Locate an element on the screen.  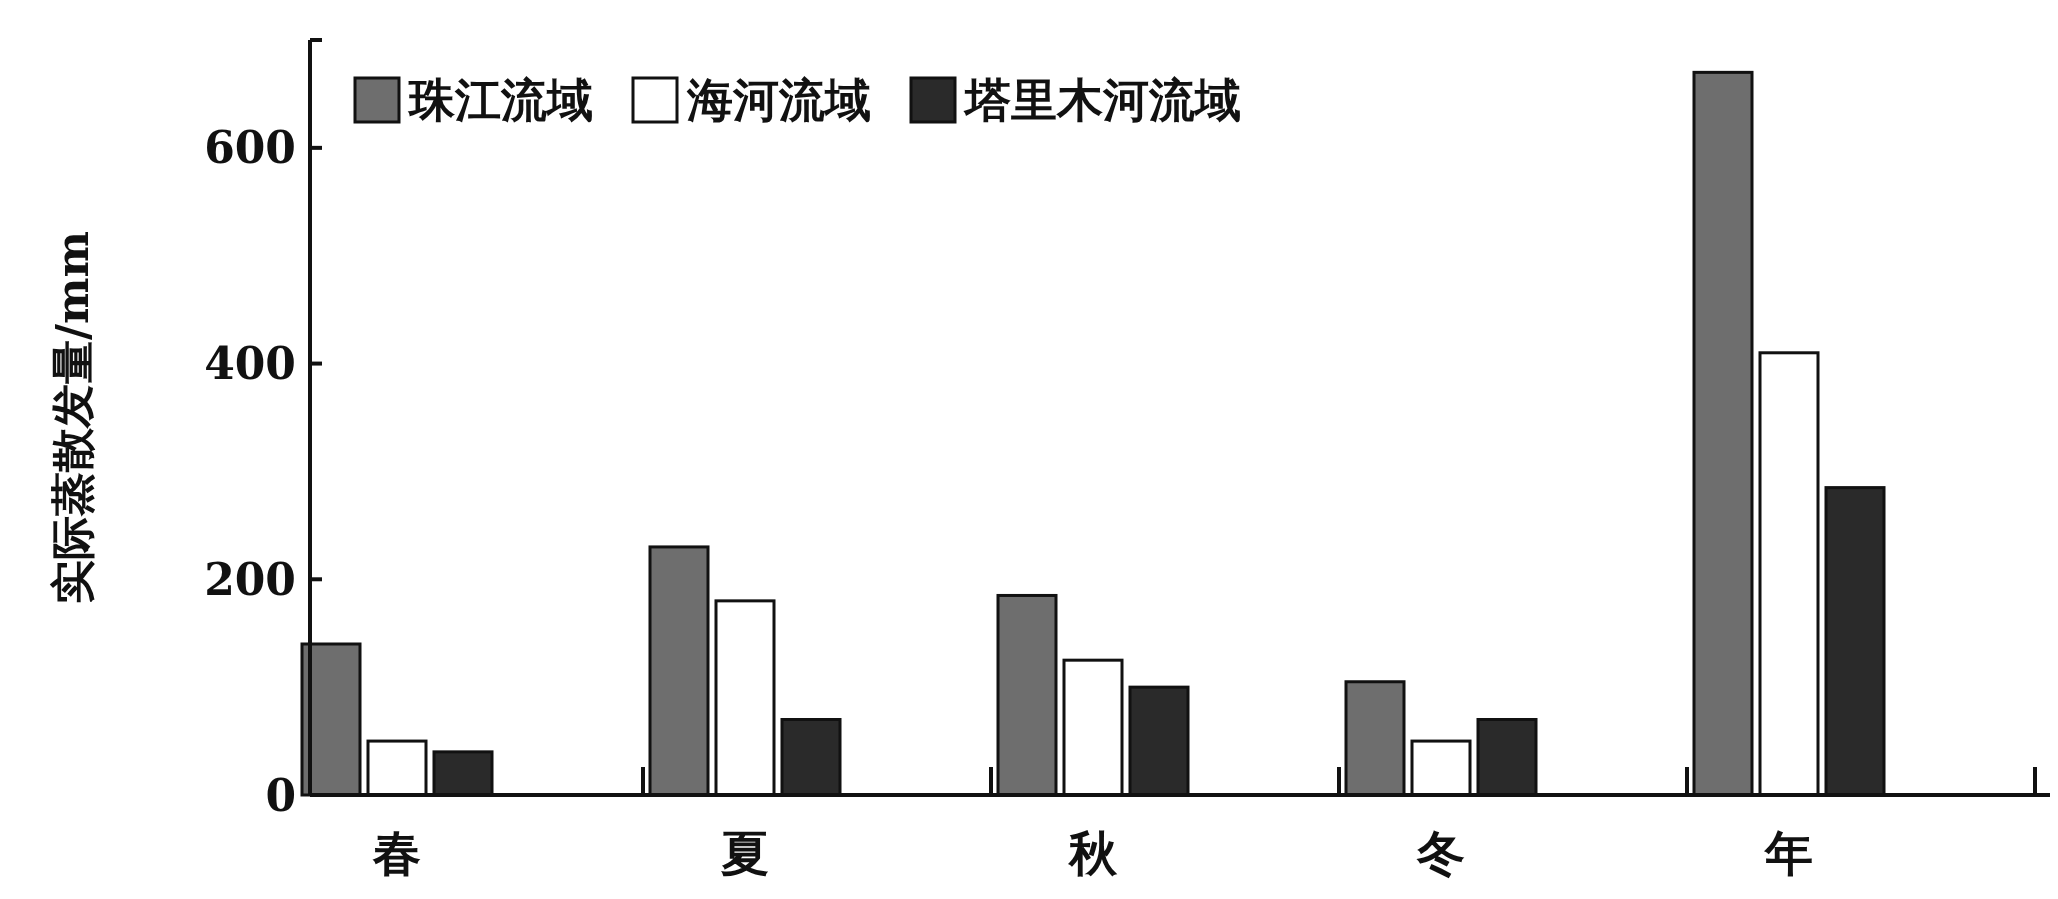
y-axis-title: 实际蒸散发量/mm is located at coordinates (72, 417).